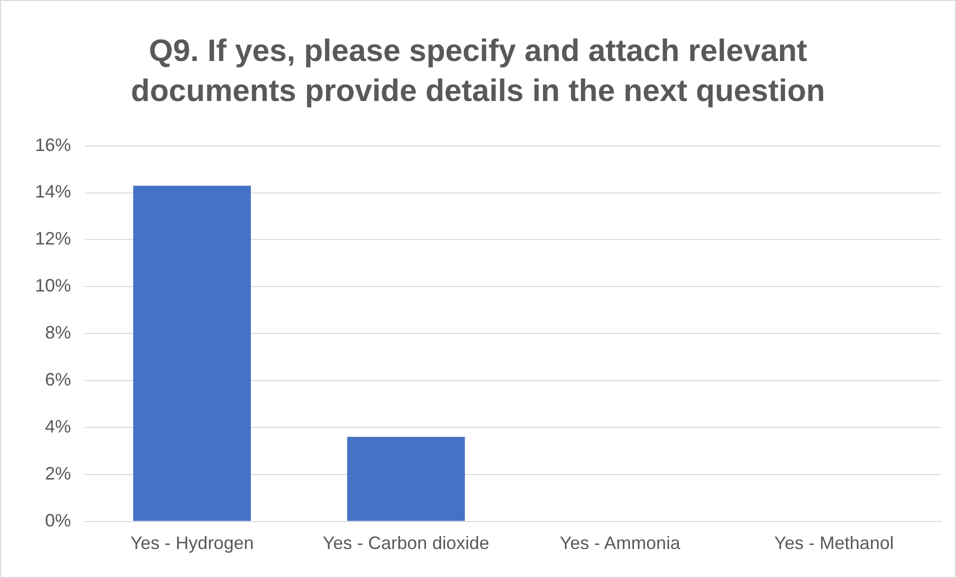  Describe the element at coordinates (58, 473) in the screenshot. I see `y-tick-label: 2%` at that location.